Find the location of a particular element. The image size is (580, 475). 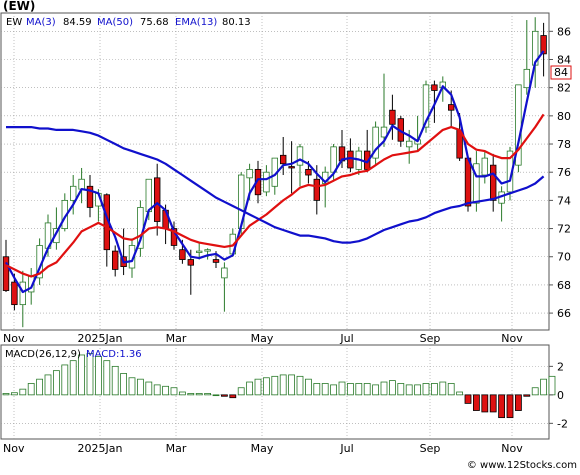

price-x-tick-label: Nov is located at coordinates (14, 338).